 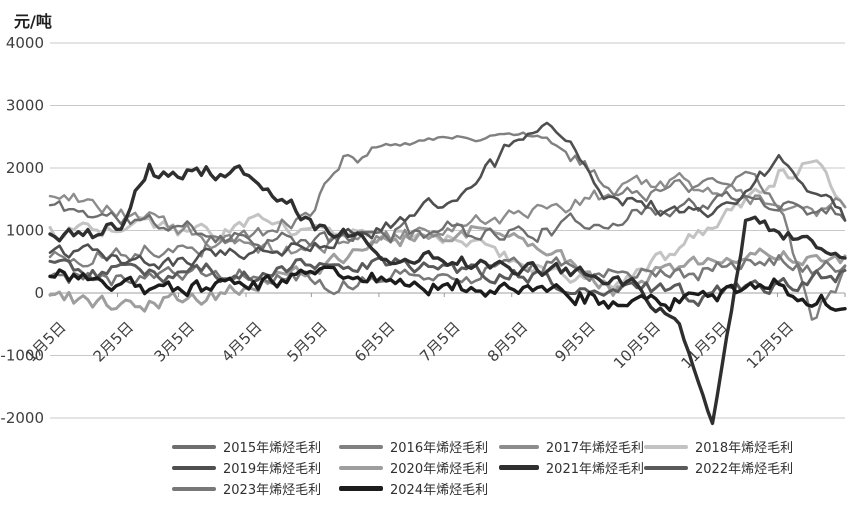 I want to click on legend-item: 2016年烯烃毛利, so click(x=419, y=446).